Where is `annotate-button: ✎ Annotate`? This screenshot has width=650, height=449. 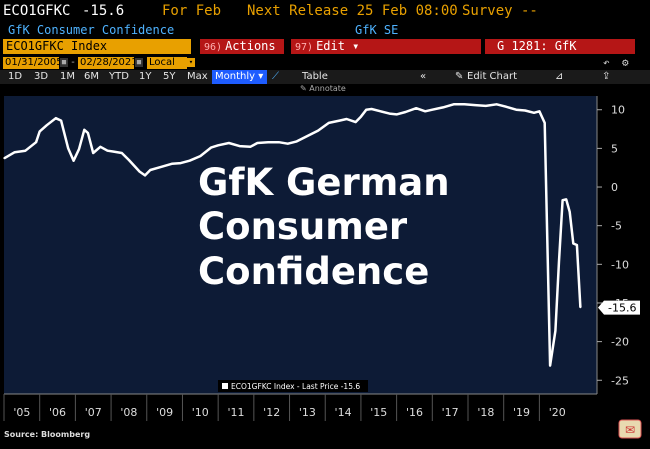
annotate-button: ✎ Annotate is located at coordinates (323, 88).